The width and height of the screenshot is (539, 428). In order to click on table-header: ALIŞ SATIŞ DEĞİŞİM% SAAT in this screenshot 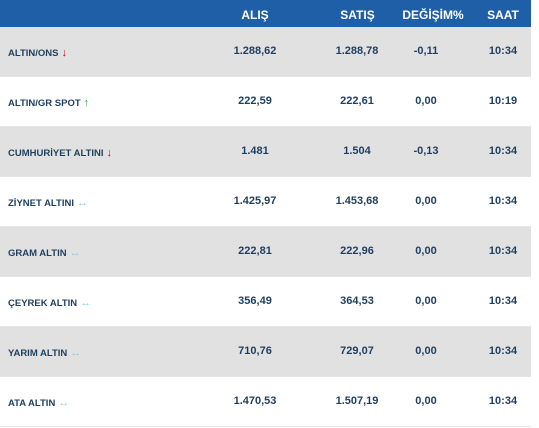, I will do `click(265, 13)`.